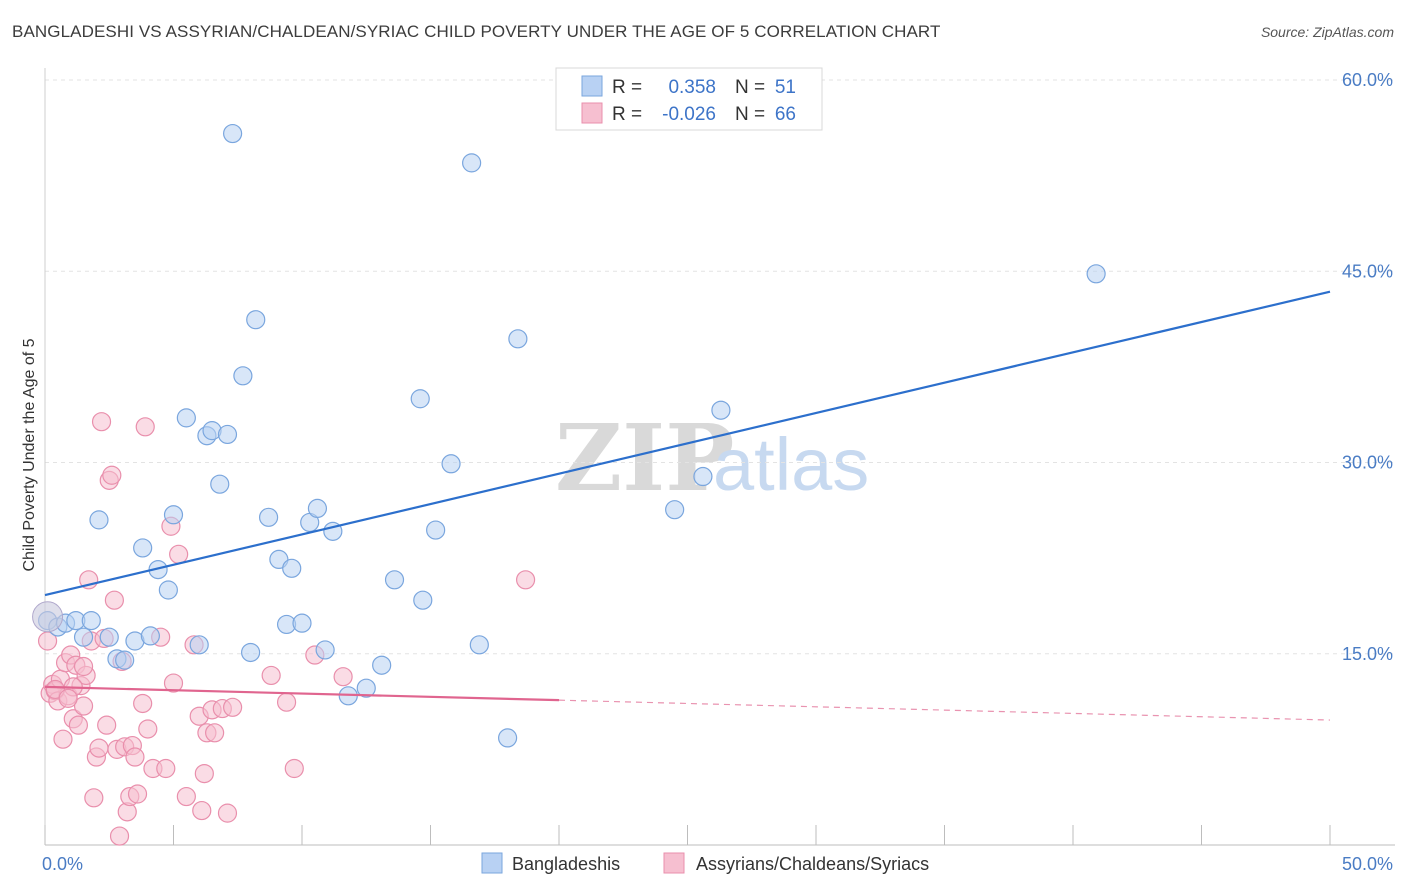 This screenshot has height=892, width=1406. What do you see at coordinates (1367, 864) in the screenshot?
I see `x-tick-label: 50.0%` at bounding box center [1367, 864].